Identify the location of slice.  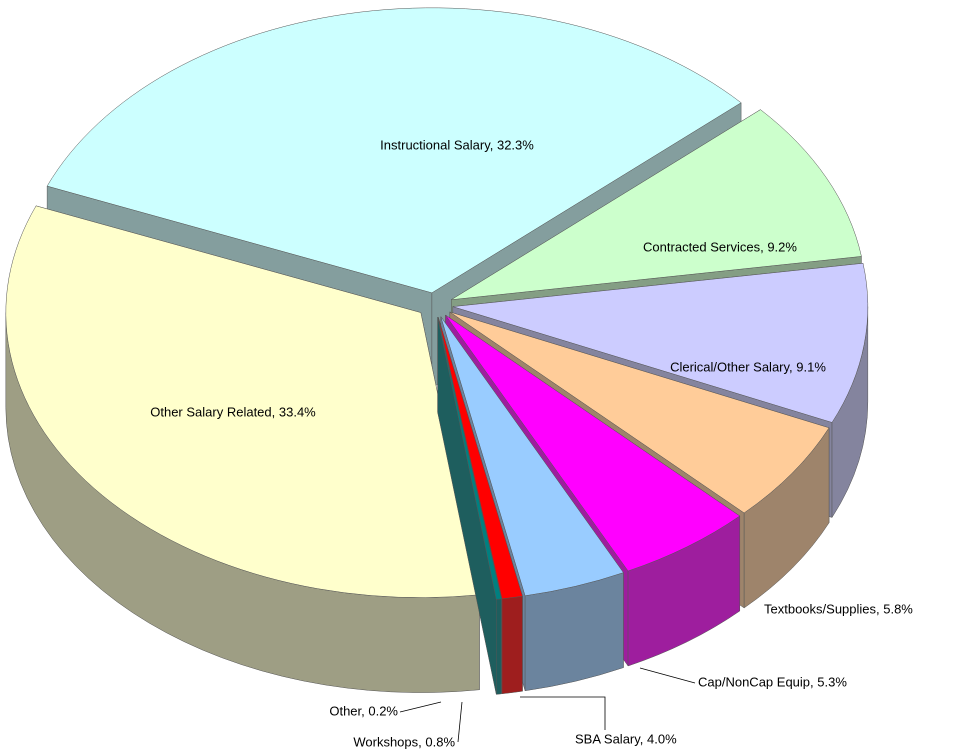
(469, 506).